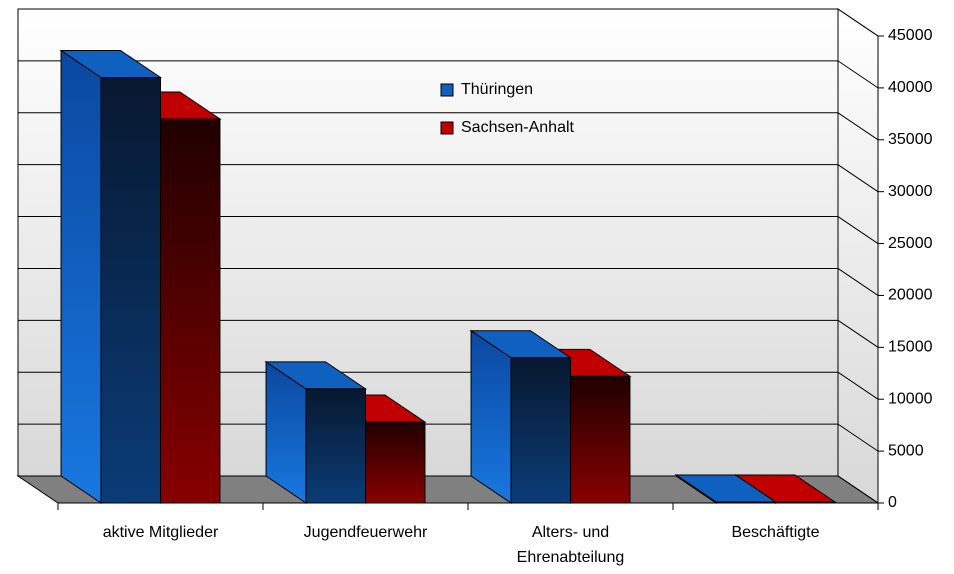  What do you see at coordinates (365, 532) in the screenshot?
I see `x-tick-label: Jugendfeuerwehr` at bounding box center [365, 532].